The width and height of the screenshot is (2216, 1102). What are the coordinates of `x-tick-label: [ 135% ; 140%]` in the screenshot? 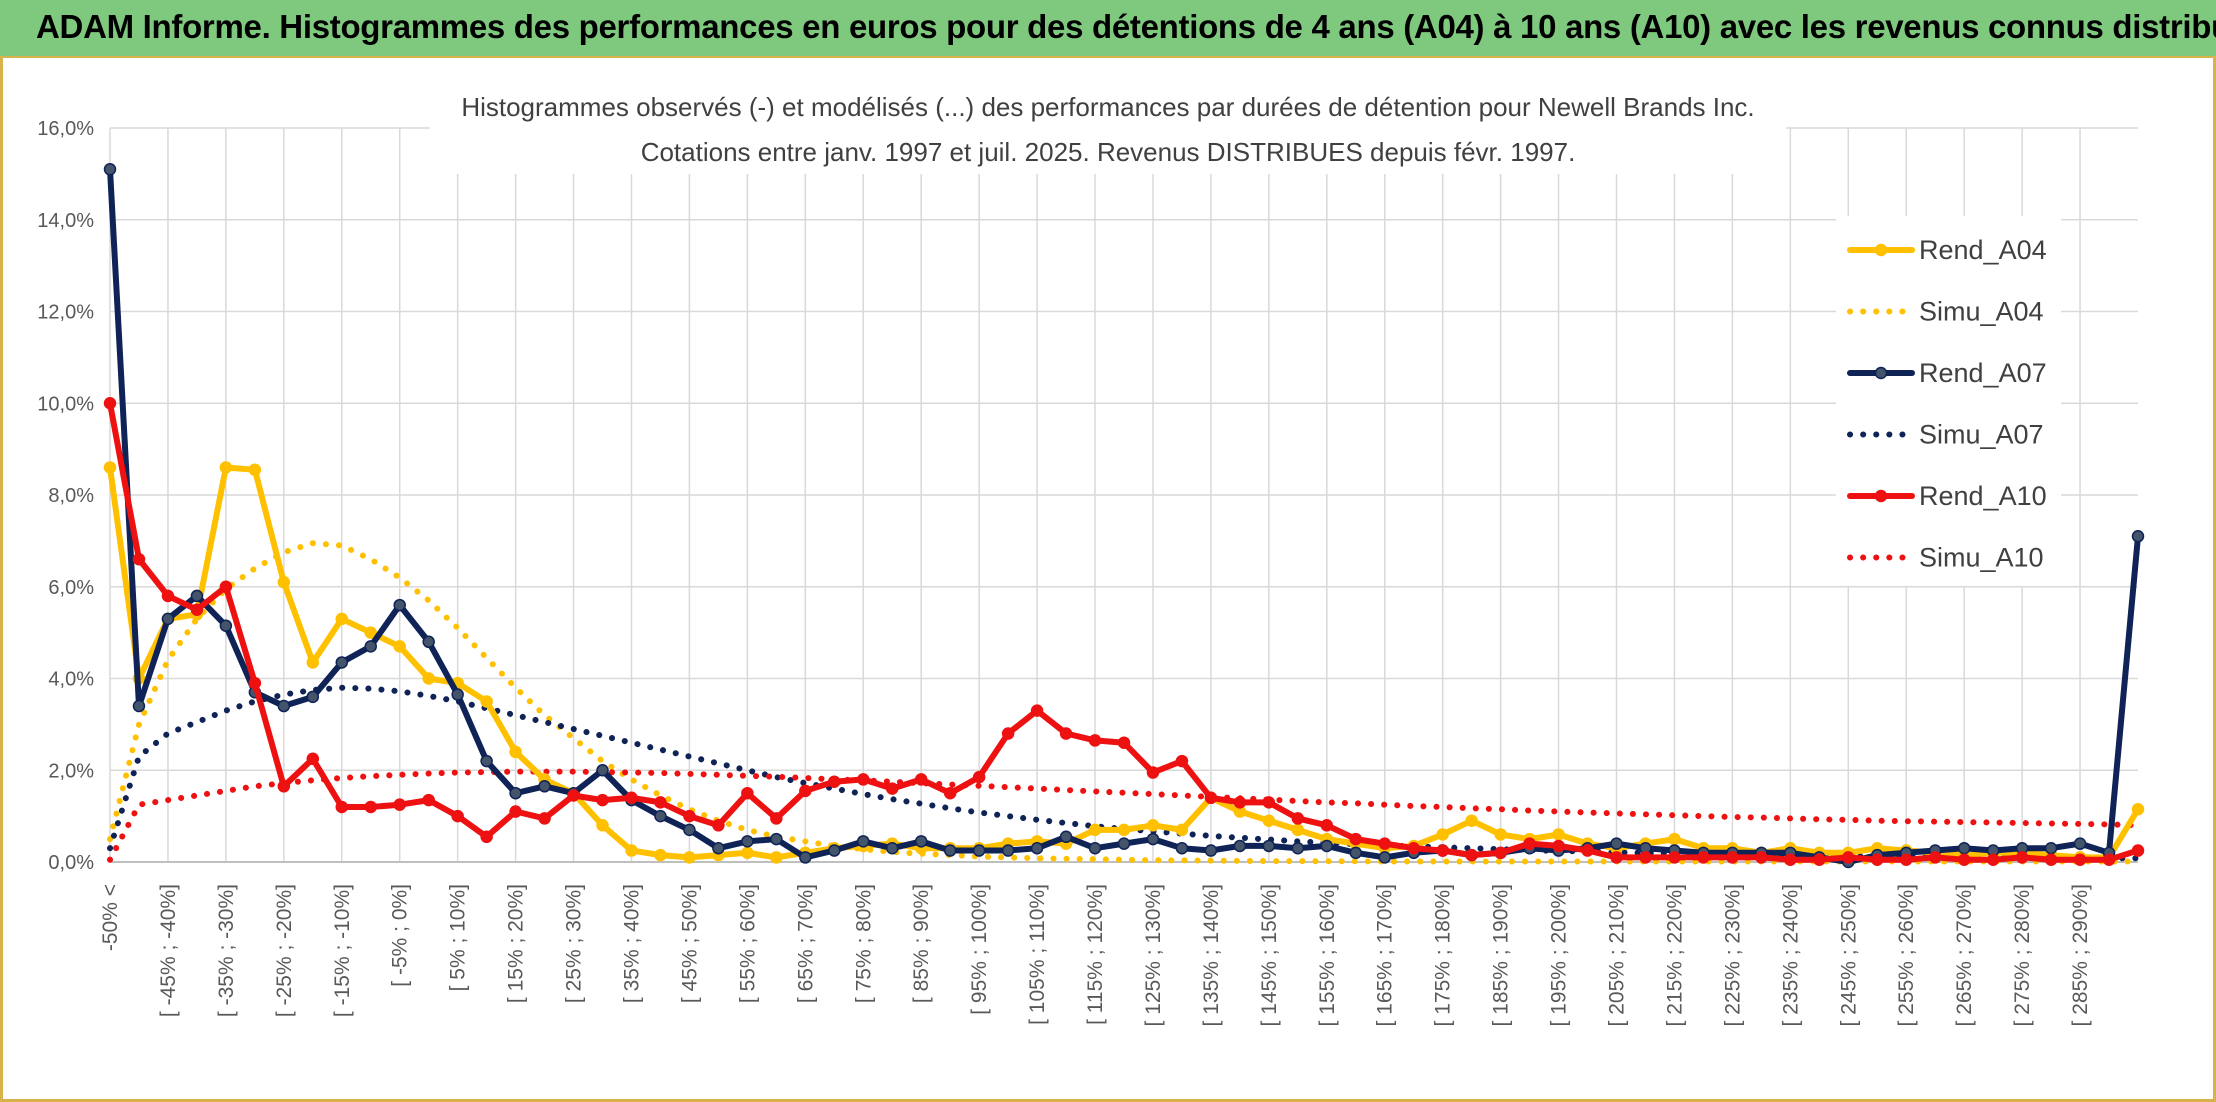 It's located at (1211, 955).